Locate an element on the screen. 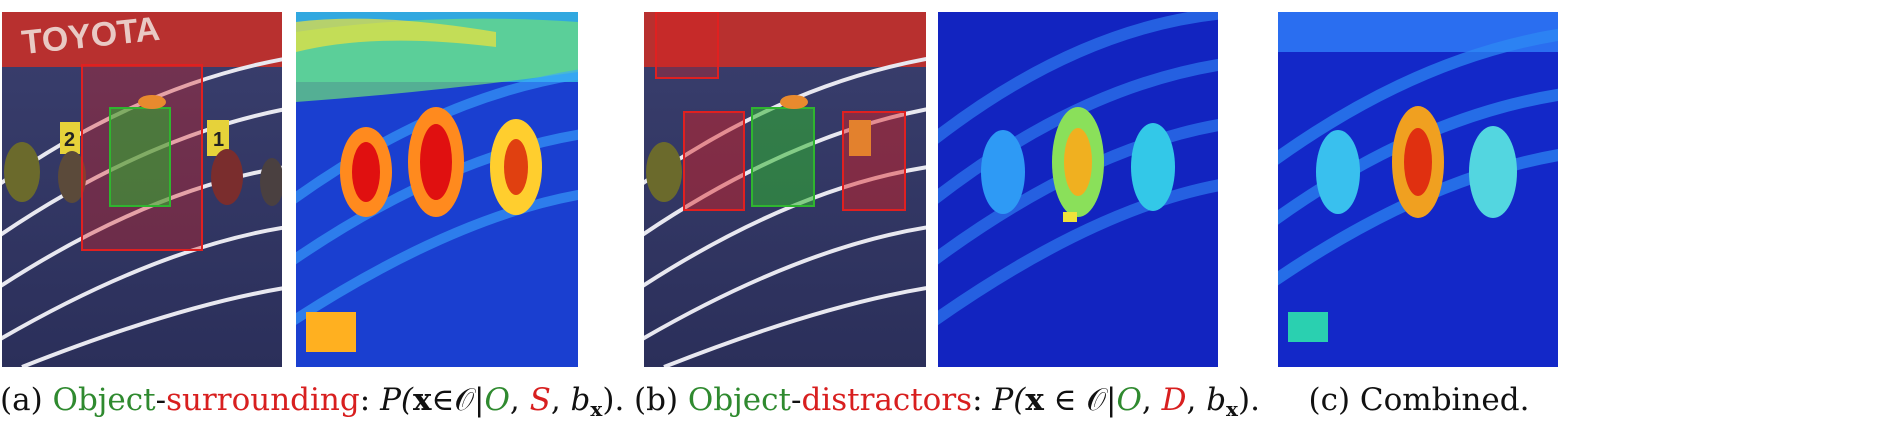 The height and width of the screenshot is (431, 1887). caption-b-set: 𝒪 is located at coordinates (1096, 400).